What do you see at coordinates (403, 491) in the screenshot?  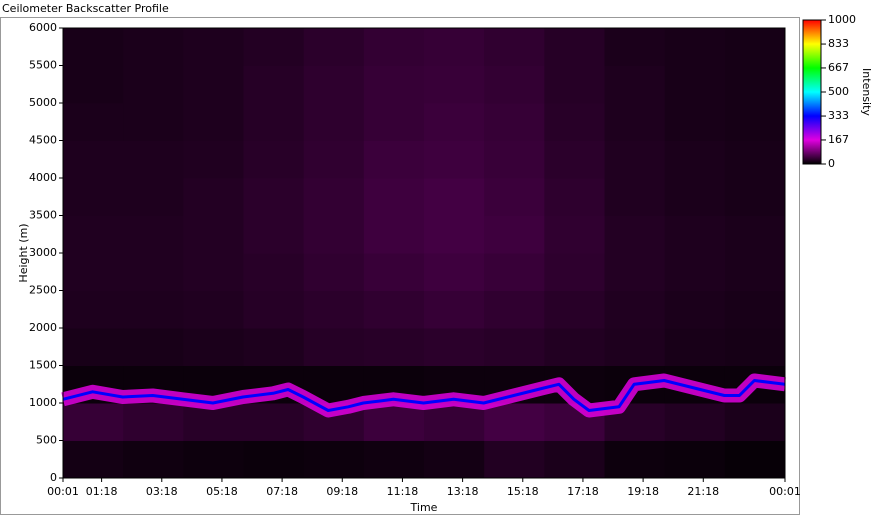 I see `x-tick-label: 11:18` at bounding box center [403, 491].